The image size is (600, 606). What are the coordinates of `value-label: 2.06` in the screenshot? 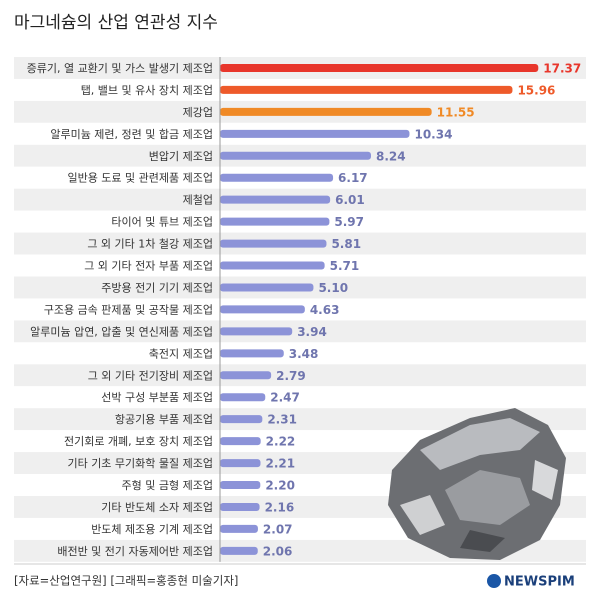 It's located at (278, 551).